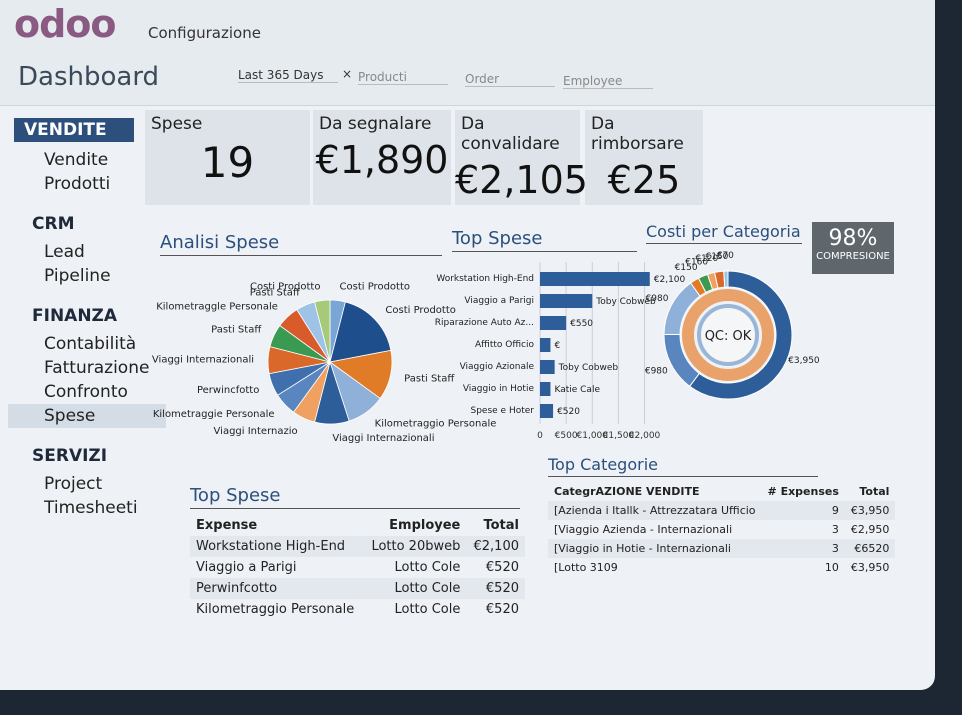 The image size is (962, 715). Describe the element at coordinates (853, 238) in the screenshot. I see `badge-value: 98%` at that location.